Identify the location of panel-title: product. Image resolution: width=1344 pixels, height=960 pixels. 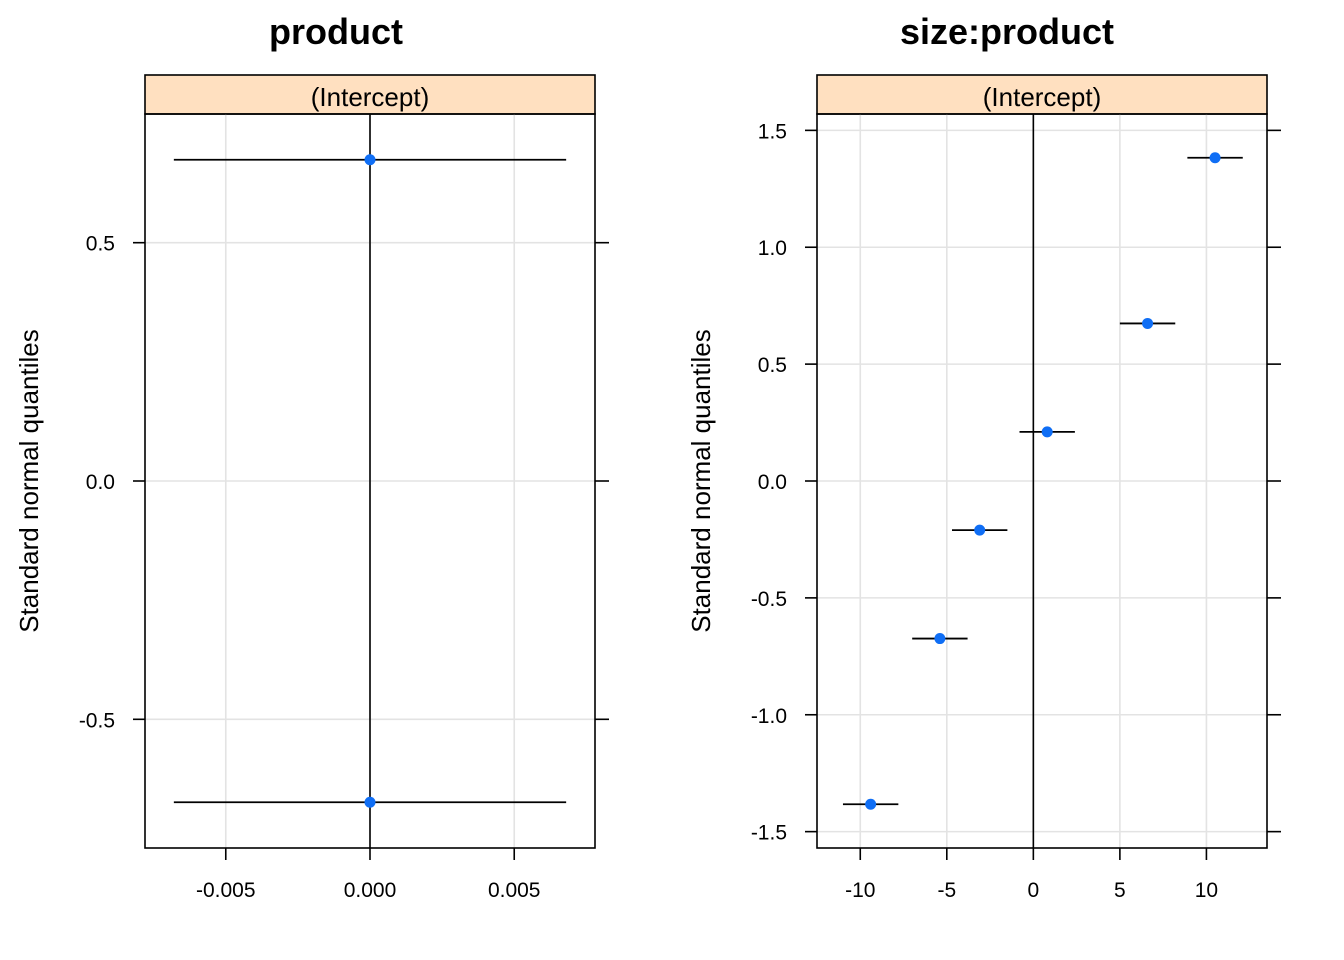
(336, 31).